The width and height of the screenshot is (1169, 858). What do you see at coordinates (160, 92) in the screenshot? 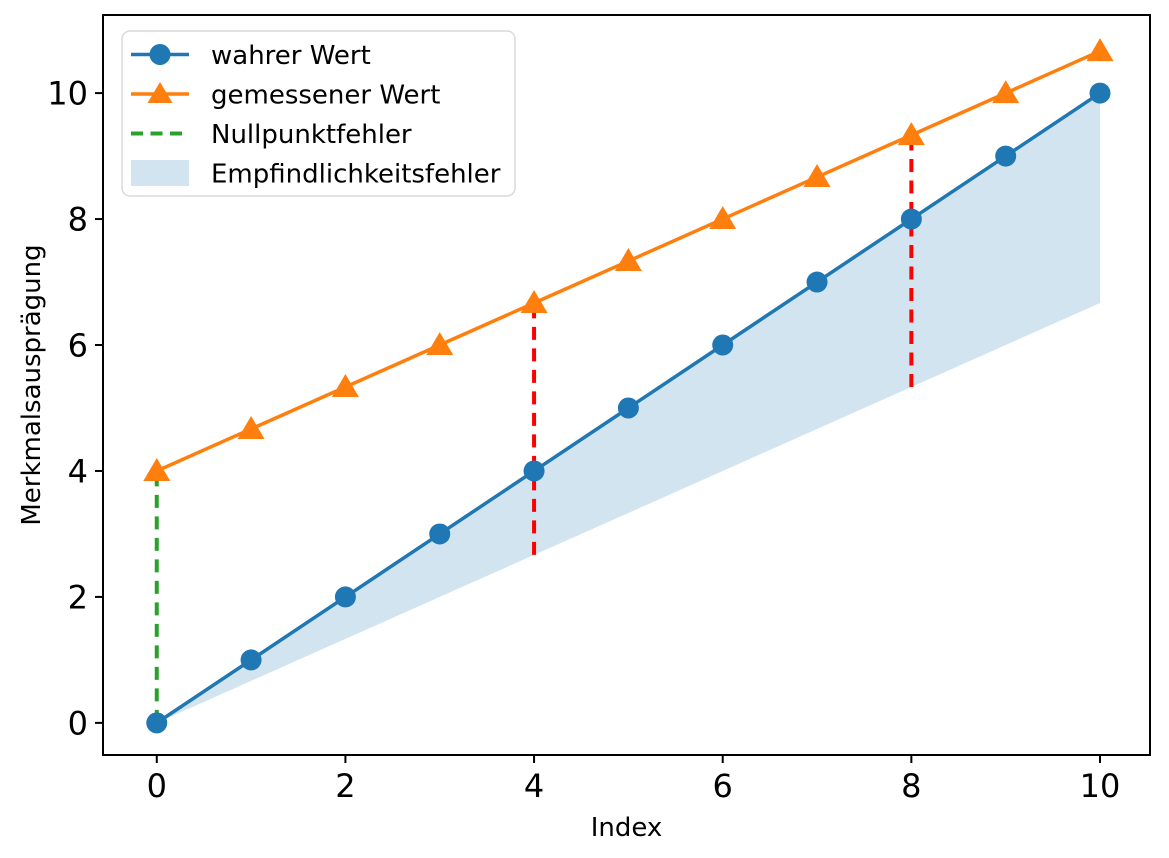
I see `legend-marker-triangle-icon` at bounding box center [160, 92].